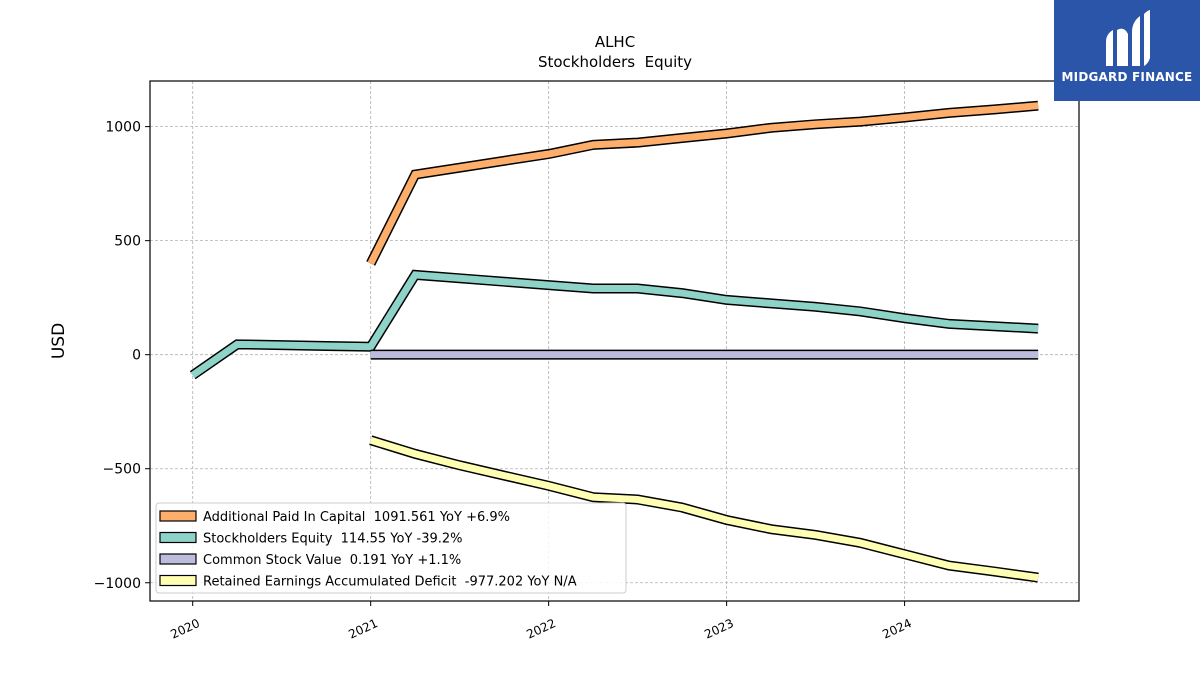  Describe the element at coordinates (615, 42) in the screenshot. I see `chart-title: ALHC` at that location.